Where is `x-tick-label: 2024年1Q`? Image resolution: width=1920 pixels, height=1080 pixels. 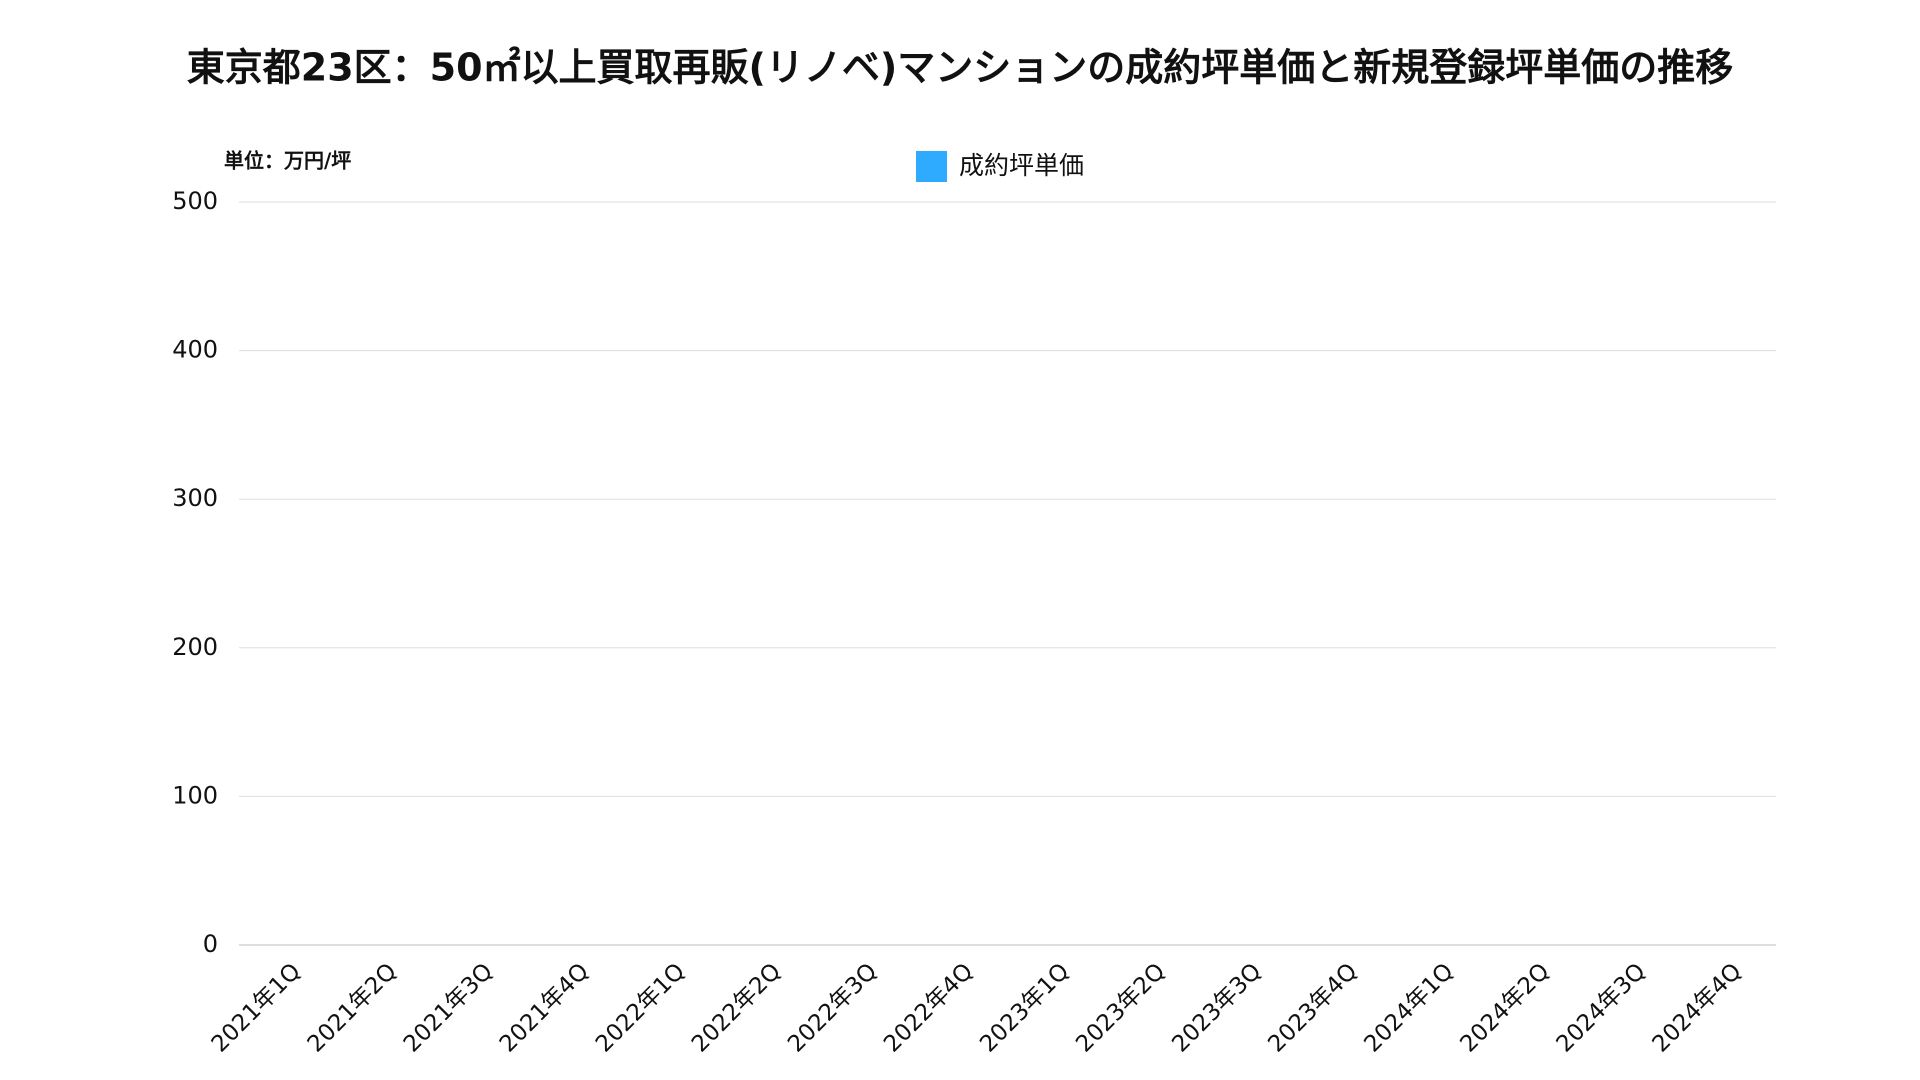 x-tick-label: 2024年1Q is located at coordinates (1408, 1007).